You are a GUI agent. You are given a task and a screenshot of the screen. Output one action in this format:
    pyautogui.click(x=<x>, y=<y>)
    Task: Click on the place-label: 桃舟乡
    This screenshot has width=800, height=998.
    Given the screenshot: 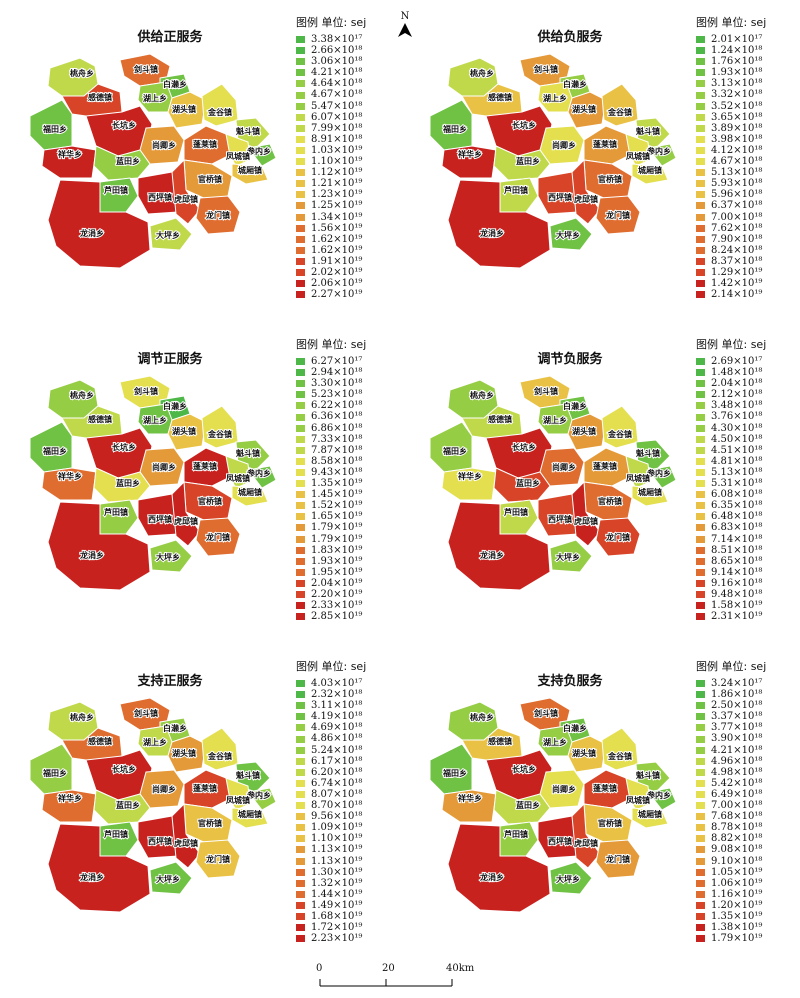 What is the action you would take?
    pyautogui.click(x=482, y=717)
    